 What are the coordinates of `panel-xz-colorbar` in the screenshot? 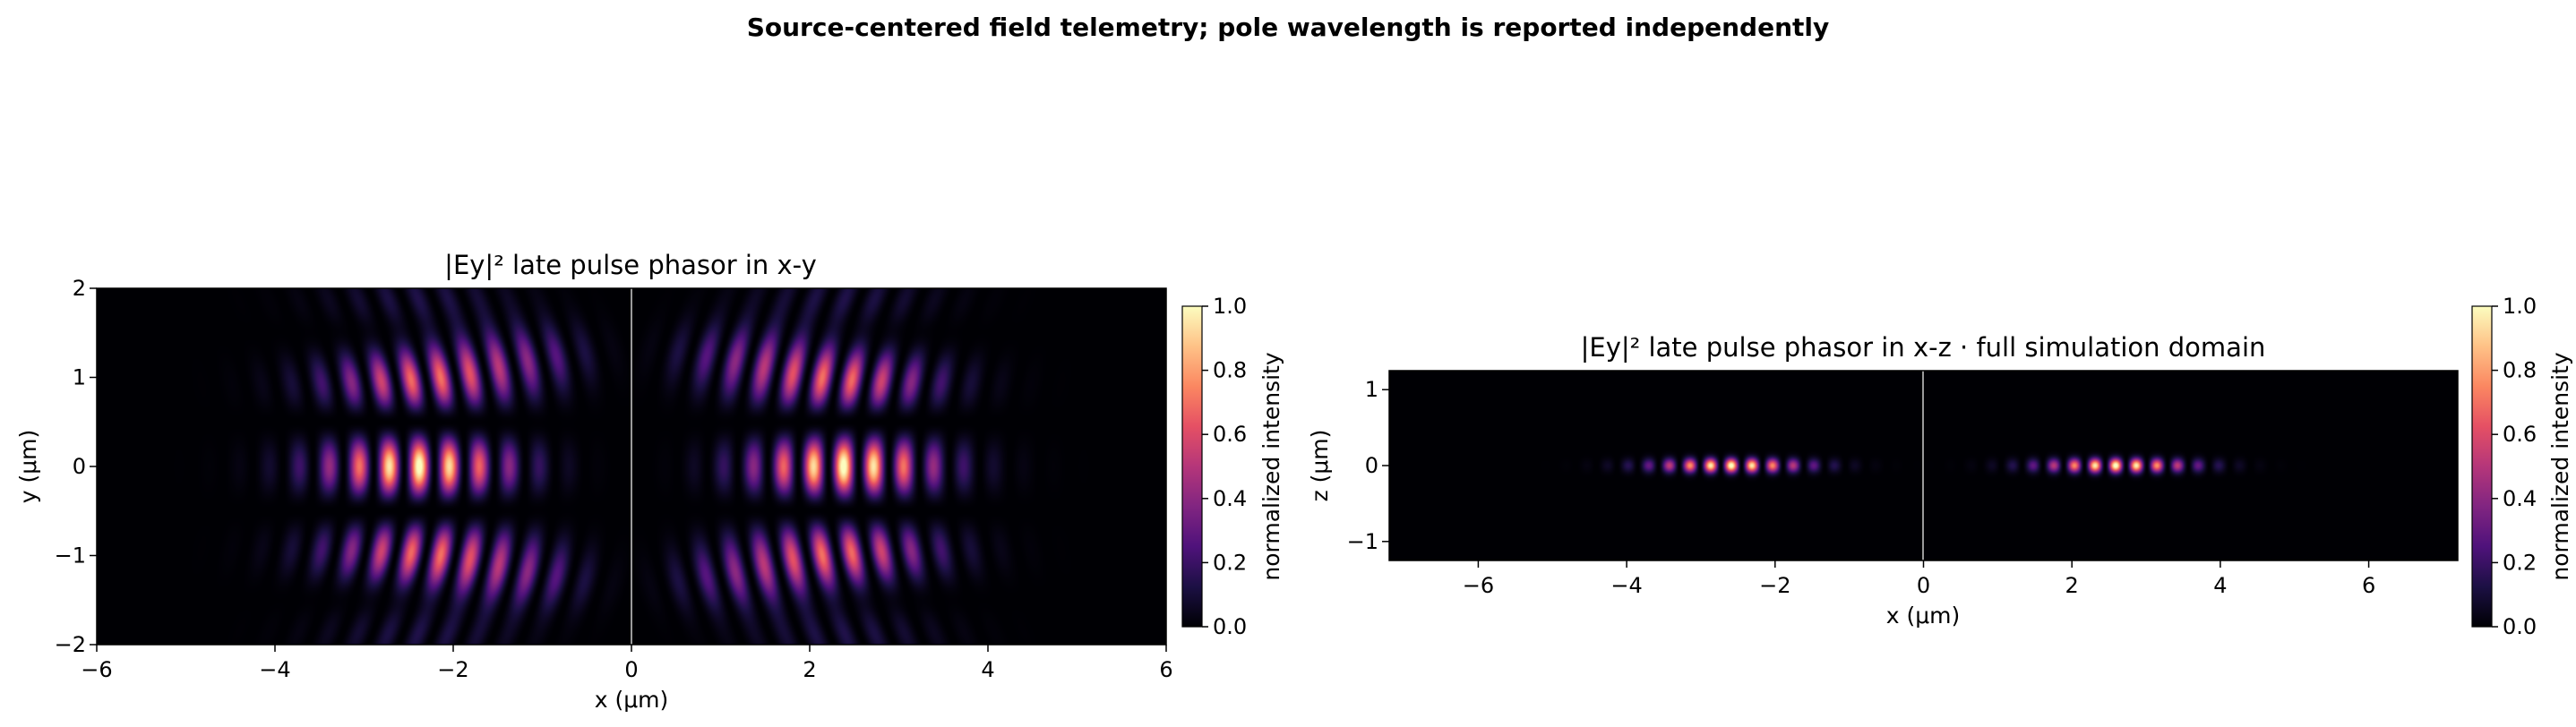 It's located at (2482, 466).